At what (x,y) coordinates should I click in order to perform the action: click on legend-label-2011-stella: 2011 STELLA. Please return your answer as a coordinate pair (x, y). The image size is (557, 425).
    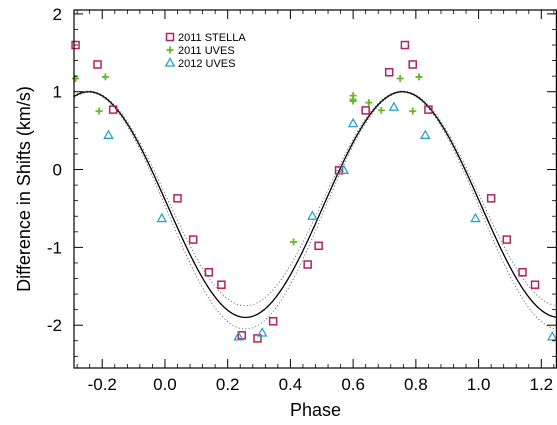
    Looking at the image, I should click on (212, 38).